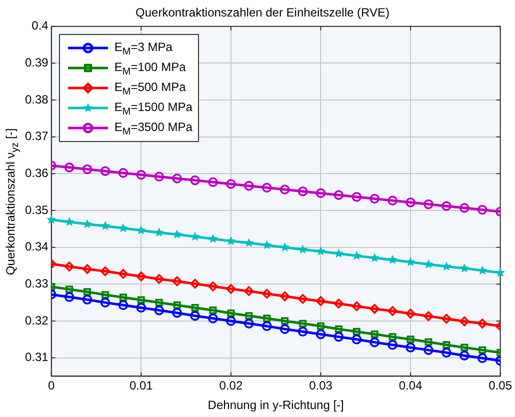 Image resolution: width=515 pixels, height=417 pixels. Describe the element at coordinates (36, 136) in the screenshot. I see `y-tick-label: 0.37` at that location.